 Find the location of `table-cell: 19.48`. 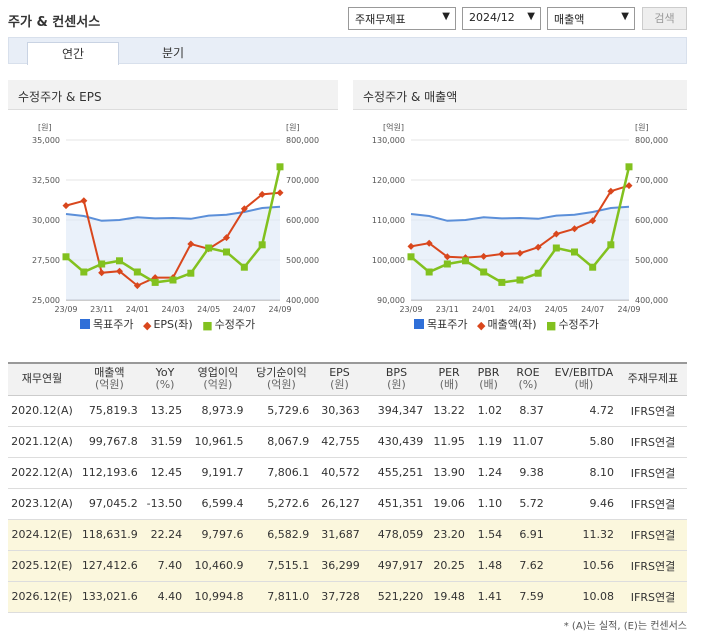

table-cell: 19.48 is located at coordinates (449, 597).